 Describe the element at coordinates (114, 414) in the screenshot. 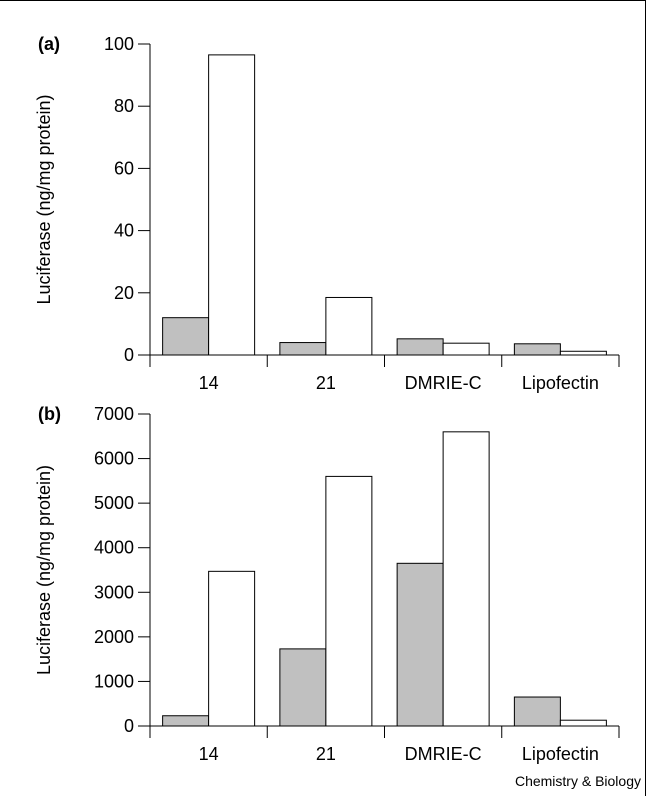

I see `panel-b-ytick-label-7: 7000` at that location.